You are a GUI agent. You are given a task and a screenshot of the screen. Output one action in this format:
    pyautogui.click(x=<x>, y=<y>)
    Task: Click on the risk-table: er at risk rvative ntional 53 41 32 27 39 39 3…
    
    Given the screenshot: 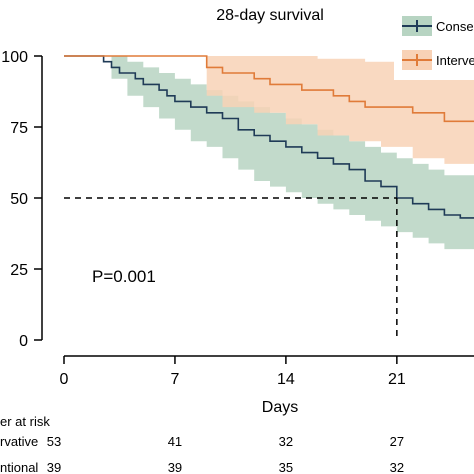 What is the action you would take?
    pyautogui.click(x=202, y=444)
    